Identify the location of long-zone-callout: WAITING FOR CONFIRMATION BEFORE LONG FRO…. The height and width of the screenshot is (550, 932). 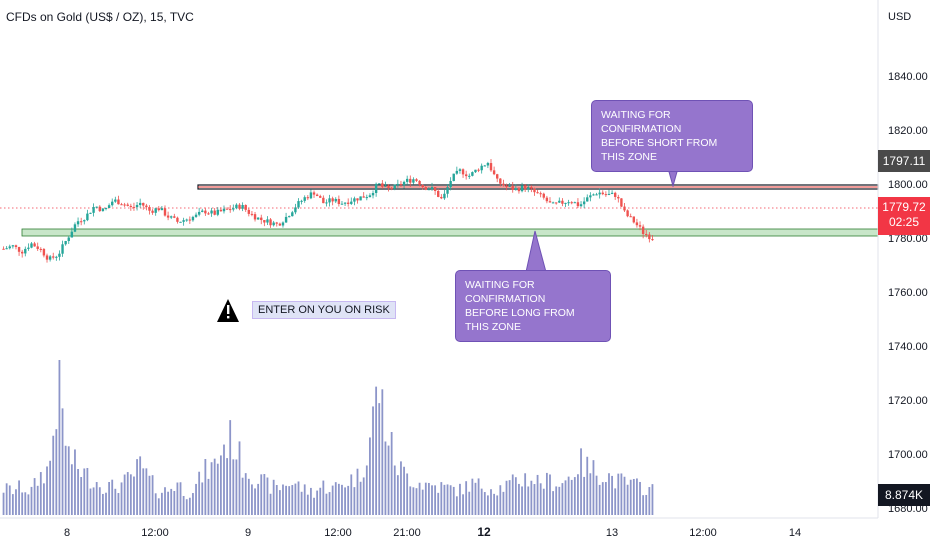
(533, 306).